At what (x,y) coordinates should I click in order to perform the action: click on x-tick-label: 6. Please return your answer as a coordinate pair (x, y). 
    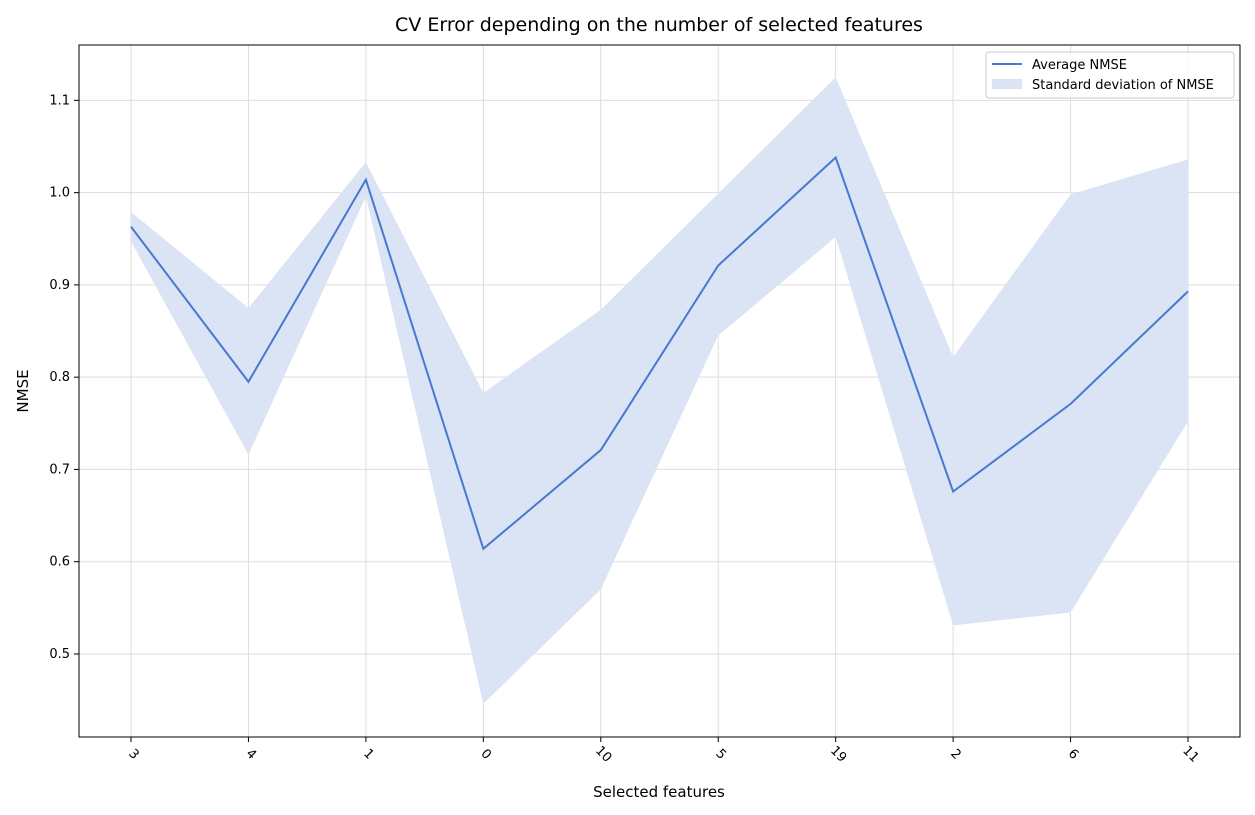
    Looking at the image, I should click on (1073, 754).